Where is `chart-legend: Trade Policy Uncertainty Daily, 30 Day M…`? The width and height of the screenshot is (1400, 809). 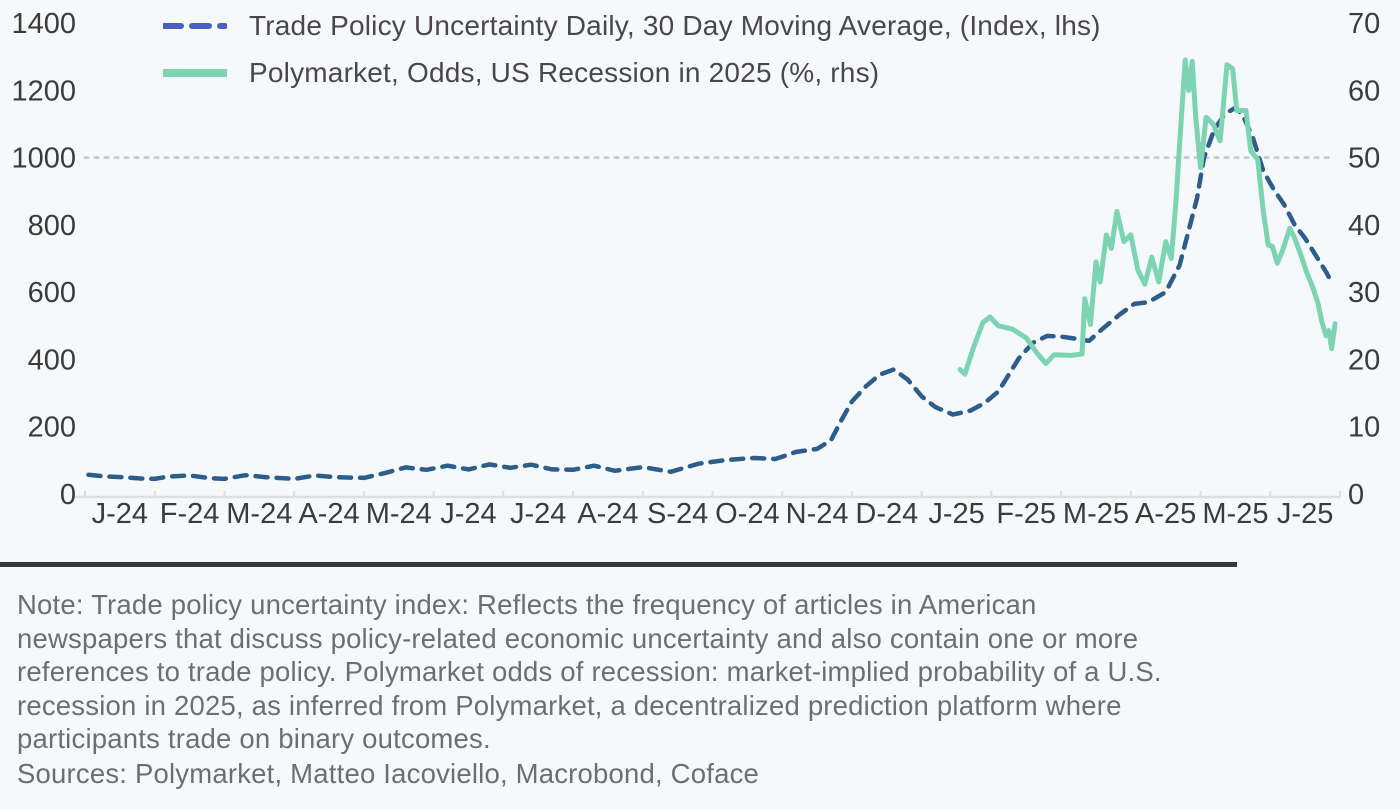 chart-legend: Trade Policy Uncertainty Daily, 30 Day M… is located at coordinates (632, 49).